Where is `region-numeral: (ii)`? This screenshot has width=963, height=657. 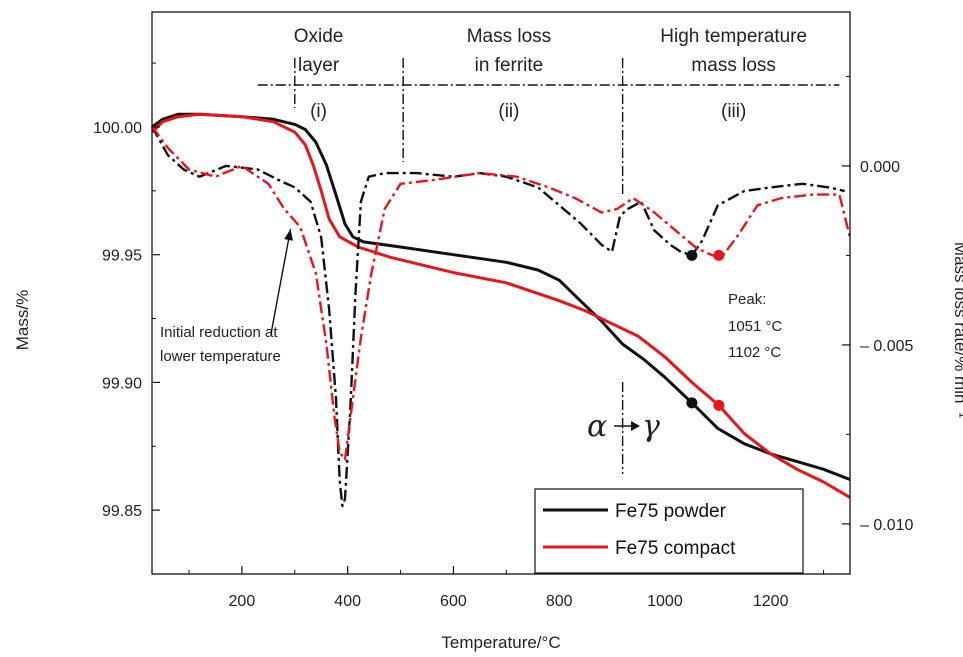
region-numeral: (ii) is located at coordinates (508, 111).